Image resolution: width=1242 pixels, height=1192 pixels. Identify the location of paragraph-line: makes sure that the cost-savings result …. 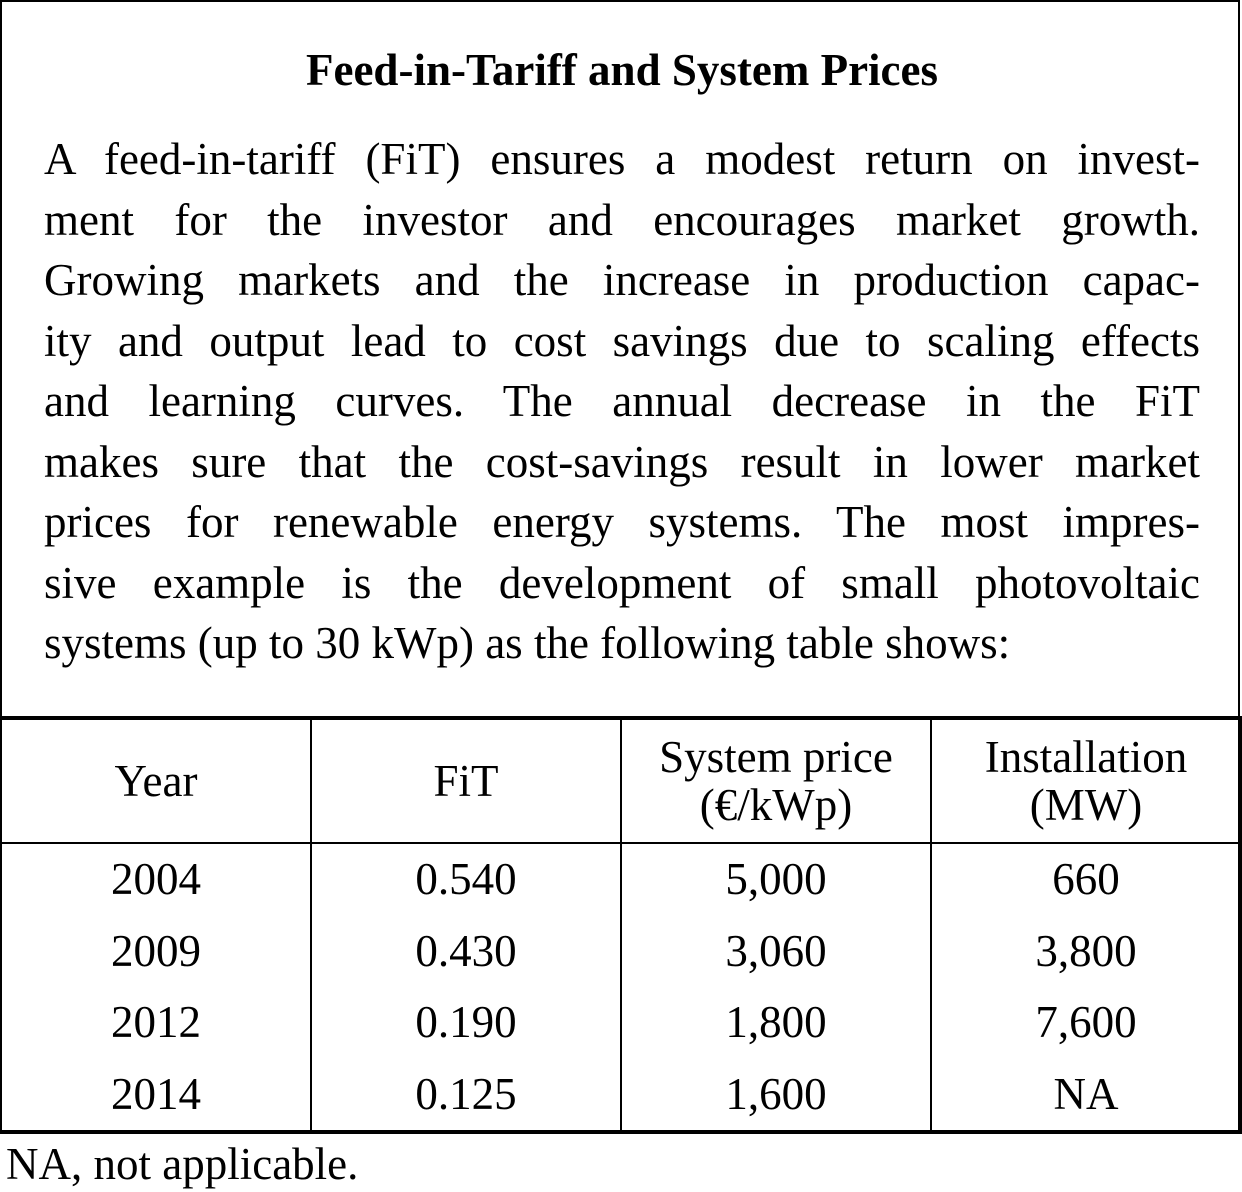
(622, 461).